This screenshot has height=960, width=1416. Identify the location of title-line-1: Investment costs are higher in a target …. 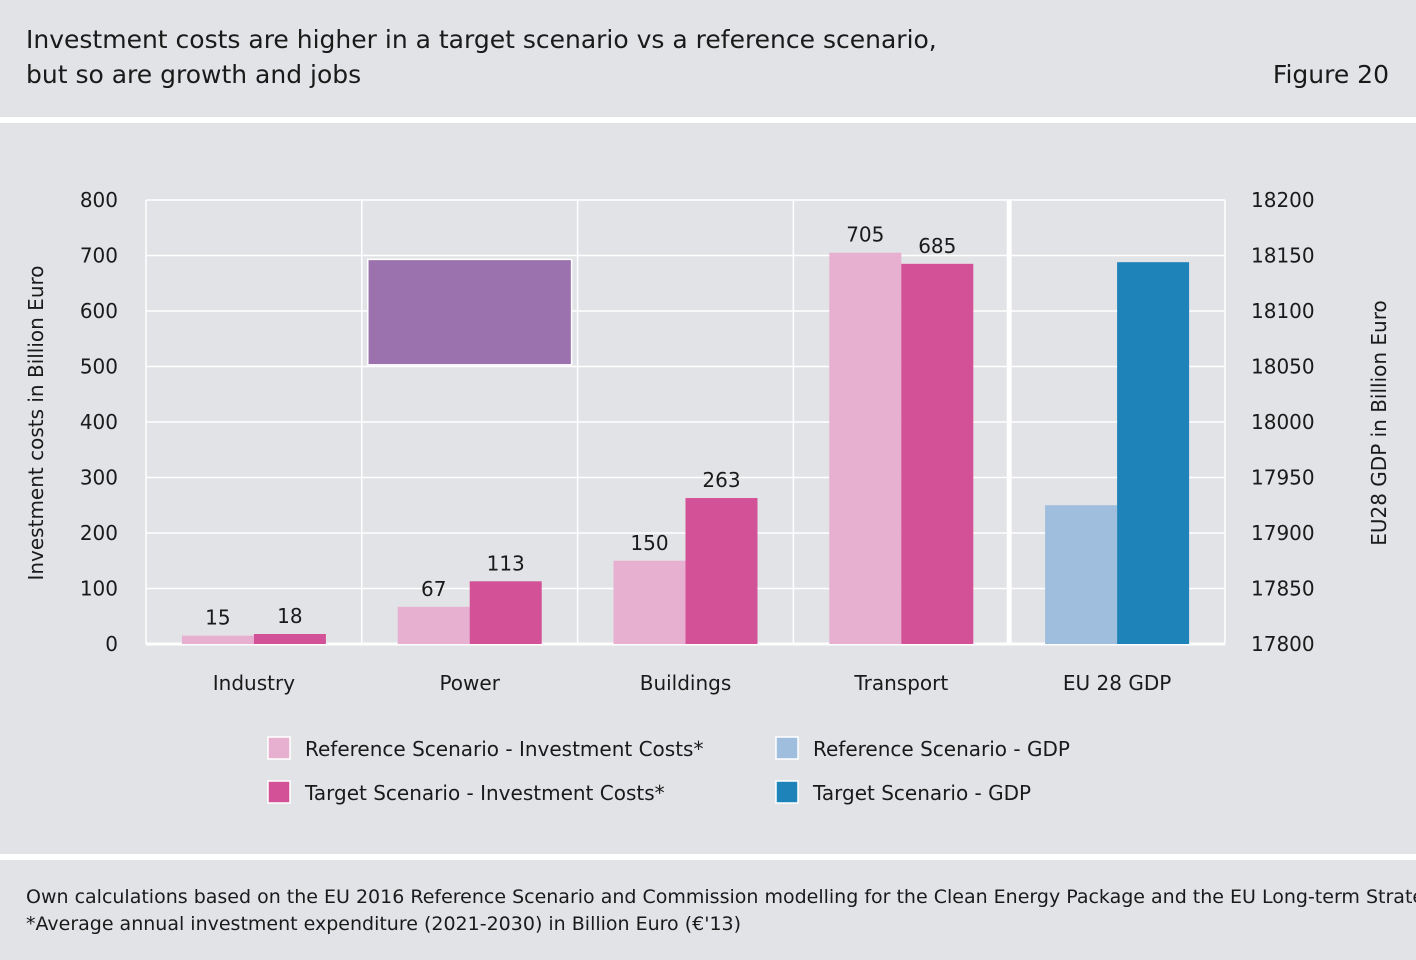
(481, 39).